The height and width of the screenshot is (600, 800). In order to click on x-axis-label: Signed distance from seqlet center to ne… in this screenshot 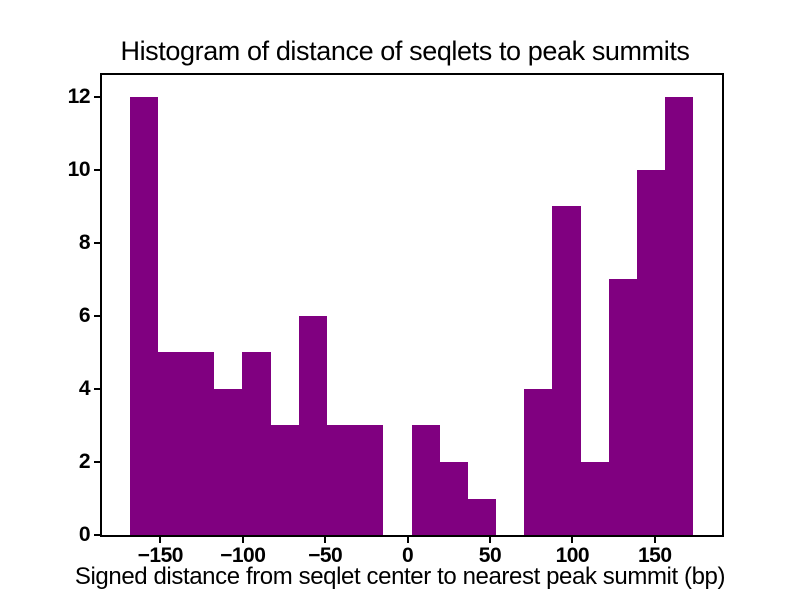, I will do `click(400, 576)`.